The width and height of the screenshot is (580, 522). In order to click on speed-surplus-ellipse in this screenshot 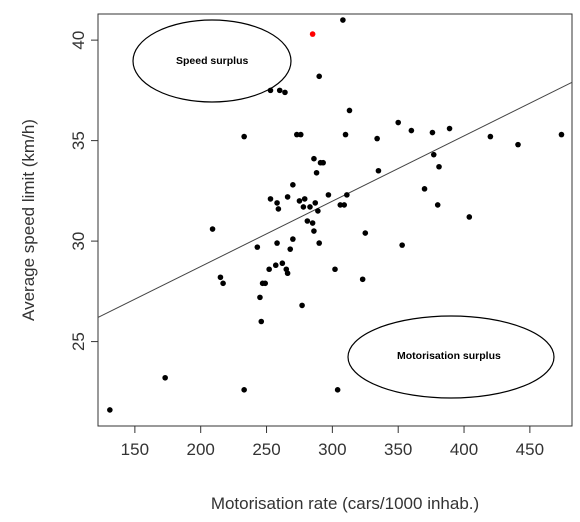, I will do `click(212, 61)`.